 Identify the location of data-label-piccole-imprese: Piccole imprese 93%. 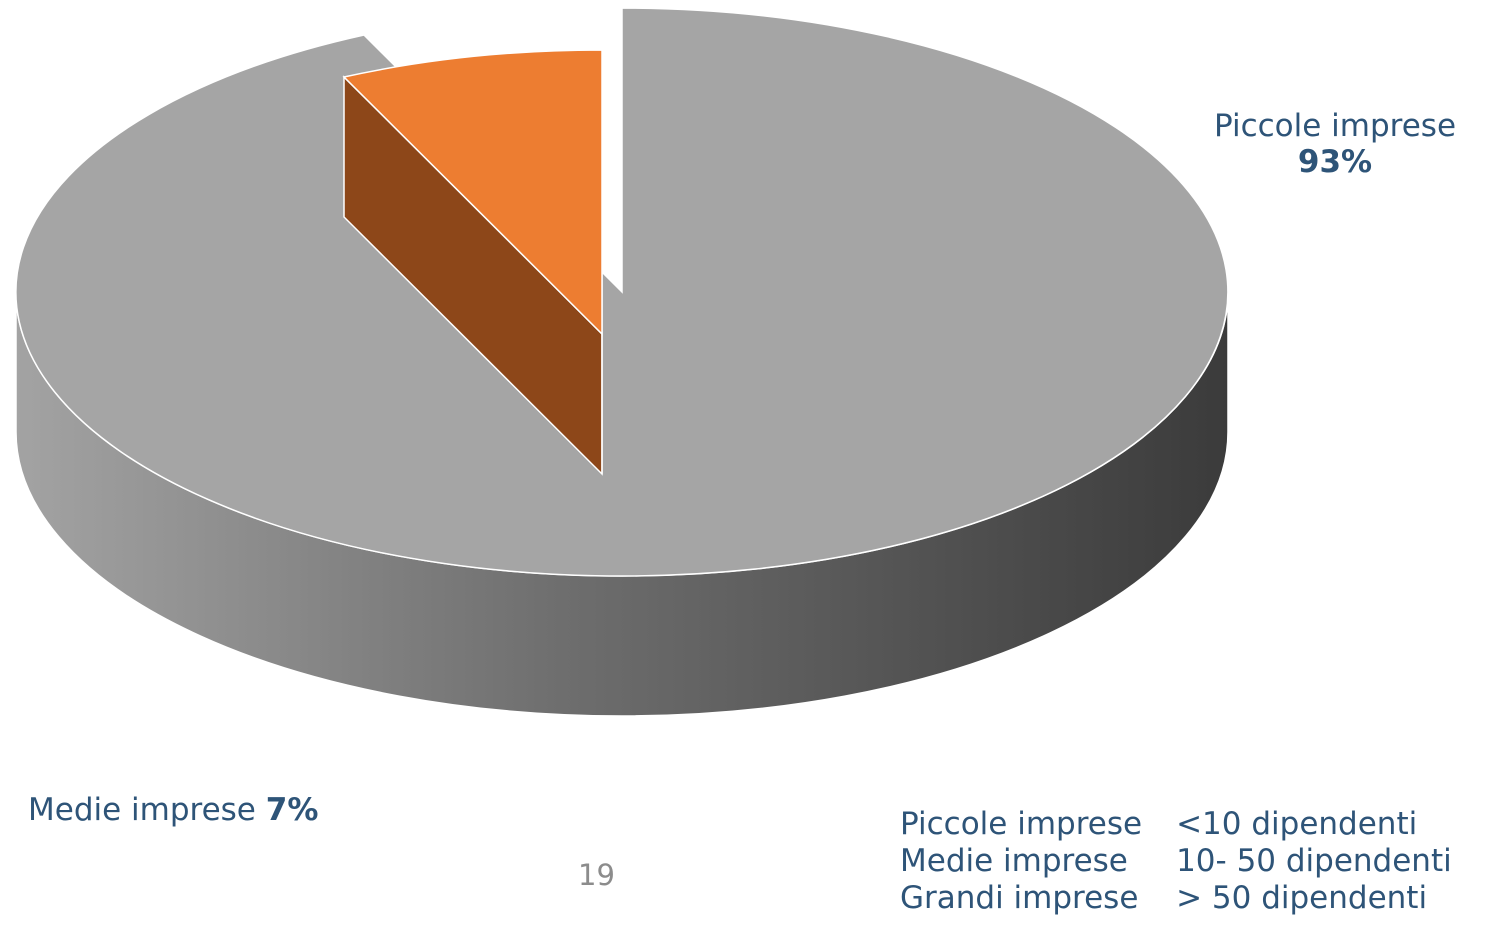
(1319, 144).